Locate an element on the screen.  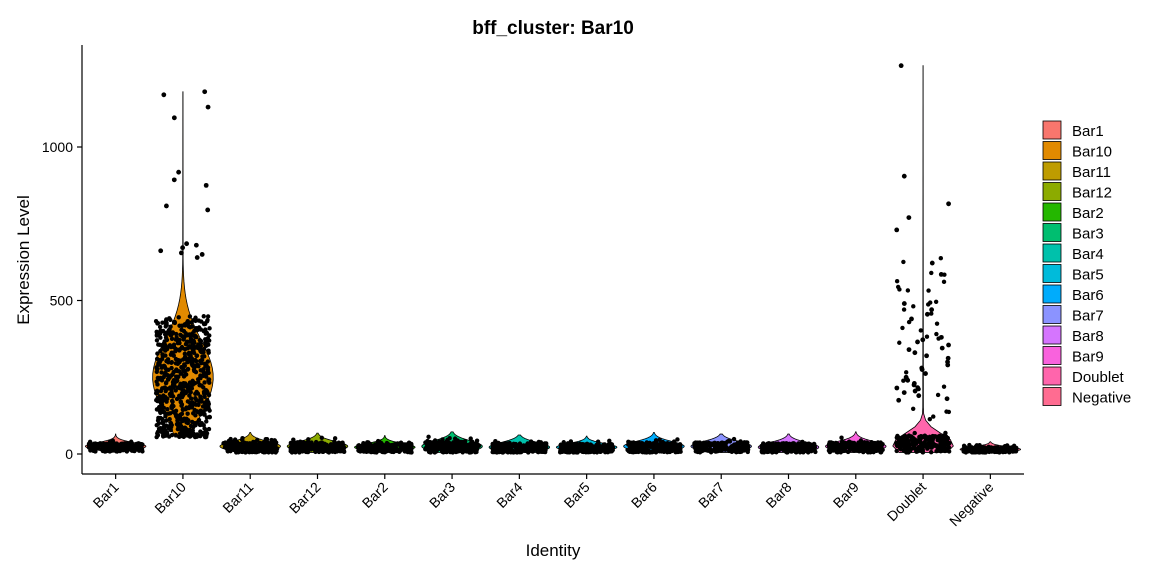
y-axis-title: Expression Level is located at coordinates (23, 259).